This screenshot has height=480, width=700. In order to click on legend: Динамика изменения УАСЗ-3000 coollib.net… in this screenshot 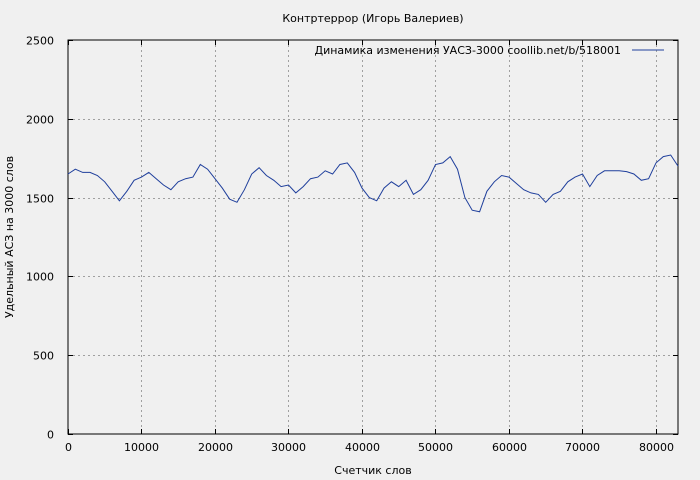, I will do `click(489, 50)`.